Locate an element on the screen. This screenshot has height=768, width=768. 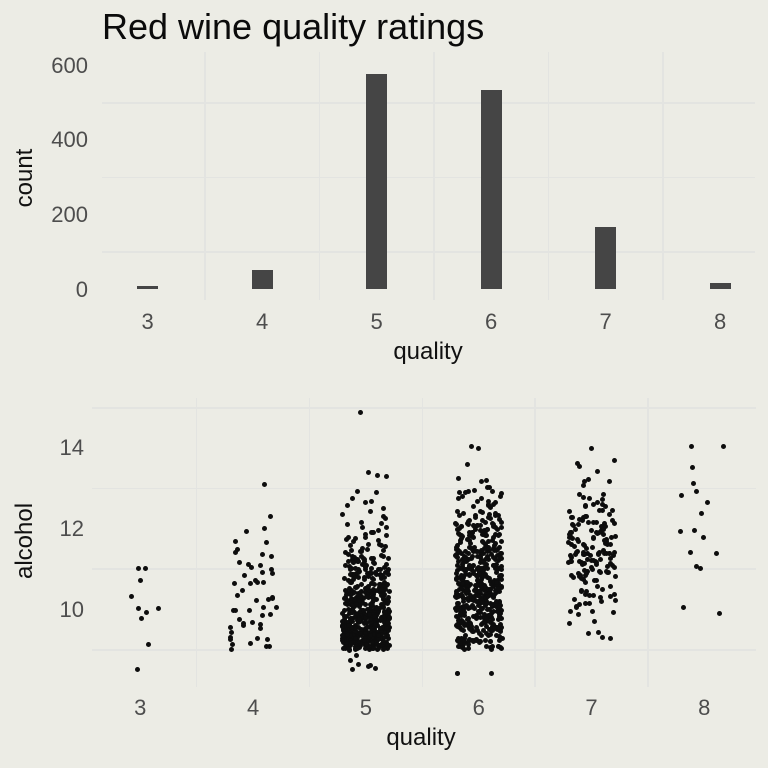
bar-chart-x-tick-label: 4 is located at coordinates (262, 321).